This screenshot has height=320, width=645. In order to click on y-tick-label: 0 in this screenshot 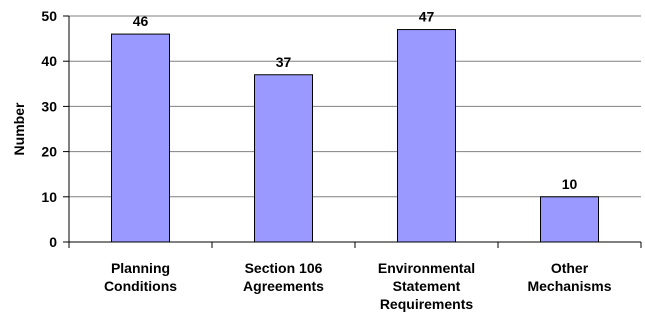, I will do `click(53, 242)`.